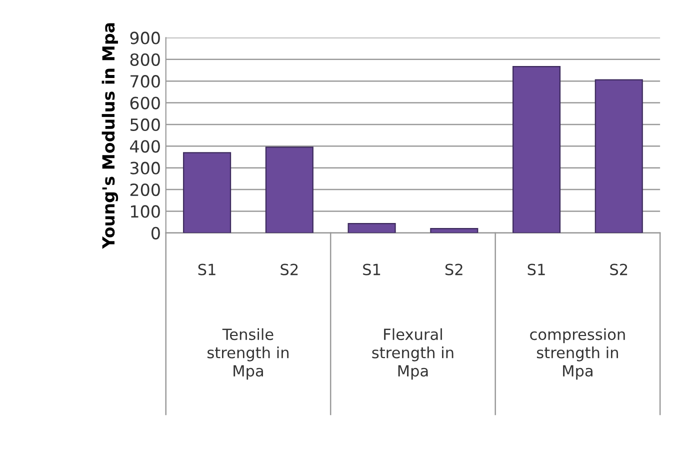  I want to click on y-tick-label: 700, so click(145, 81).